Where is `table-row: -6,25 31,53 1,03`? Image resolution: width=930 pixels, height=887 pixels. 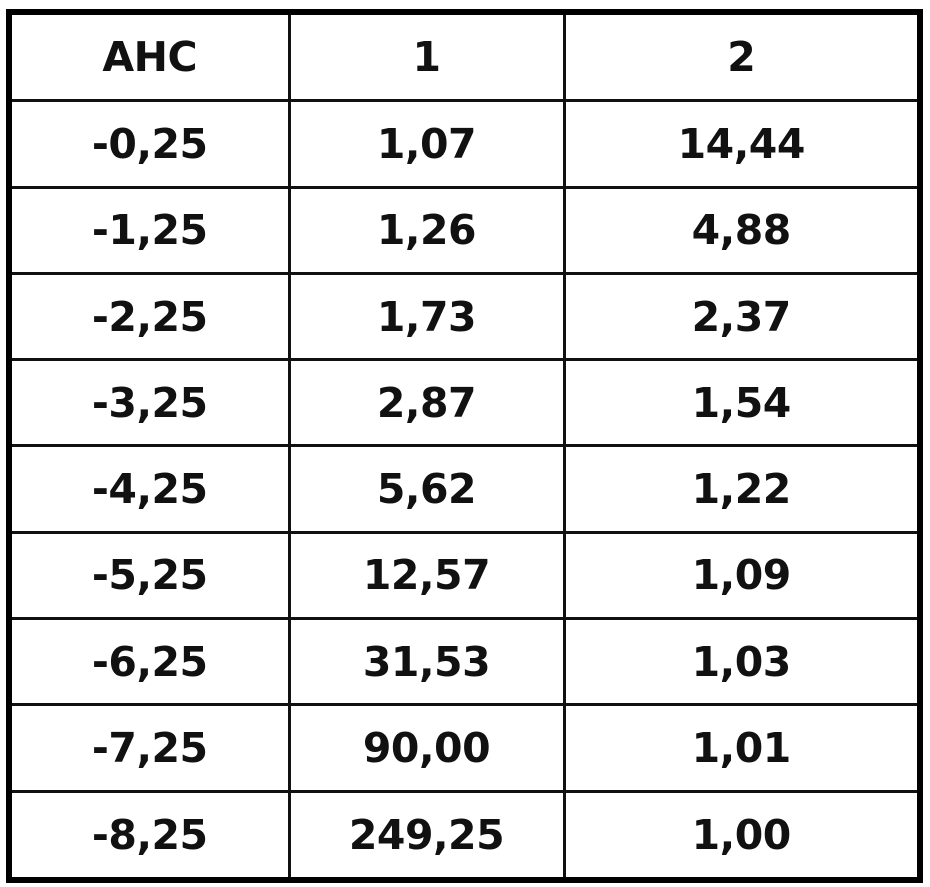 table-row: -6,25 31,53 1,03 is located at coordinates (464, 662).